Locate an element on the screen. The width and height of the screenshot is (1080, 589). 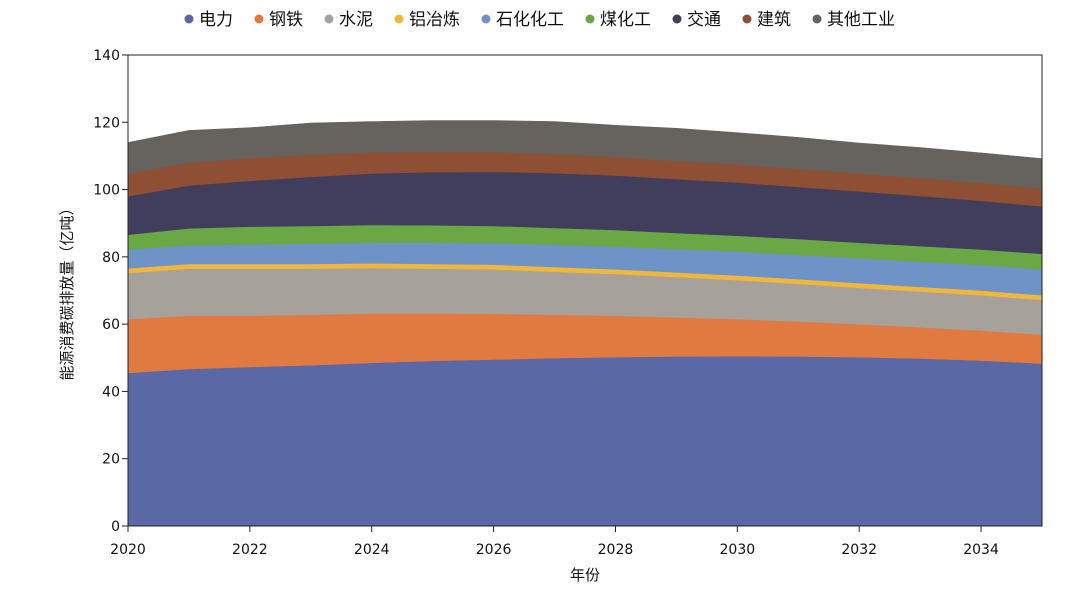
y-axis-title: 能源消费碳排放量（亿吨） is located at coordinates (67, 290).